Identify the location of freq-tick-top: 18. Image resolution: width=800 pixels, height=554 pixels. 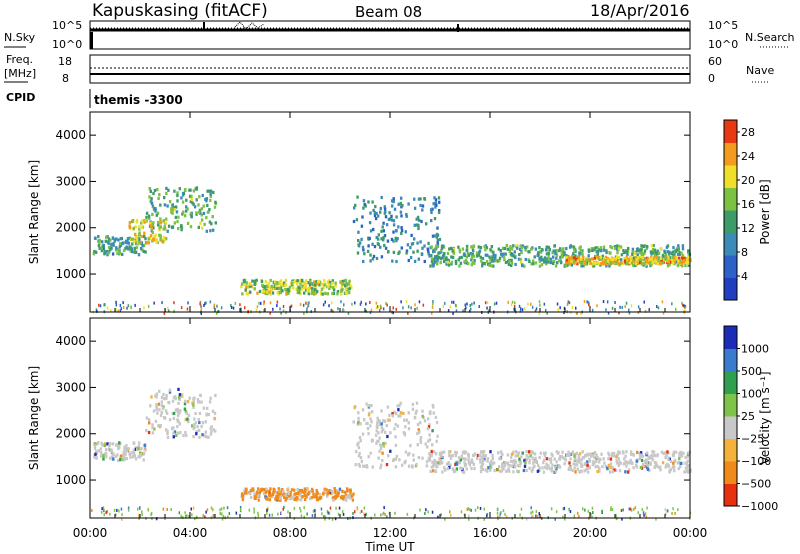
(65, 61).